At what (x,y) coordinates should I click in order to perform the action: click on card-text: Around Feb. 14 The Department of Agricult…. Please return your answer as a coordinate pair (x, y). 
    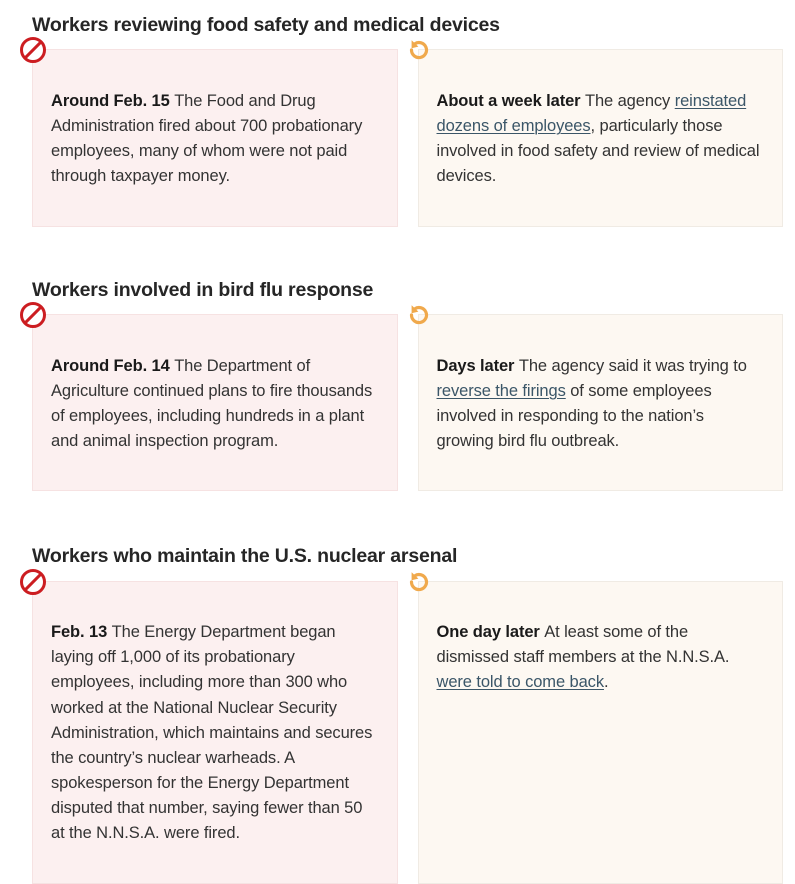
    Looking at the image, I should click on (215, 404).